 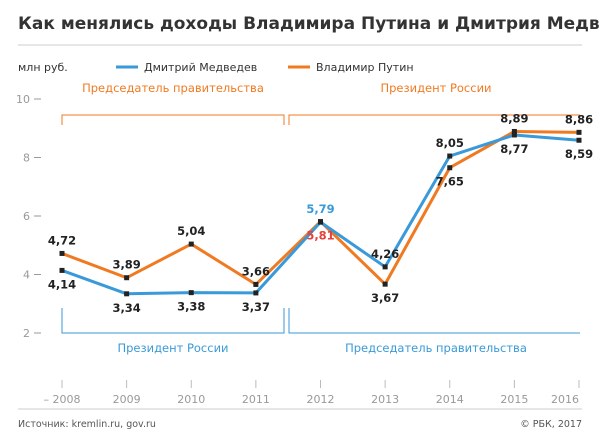 I want to click on y-tick-label: 8, so click(x=26, y=158).